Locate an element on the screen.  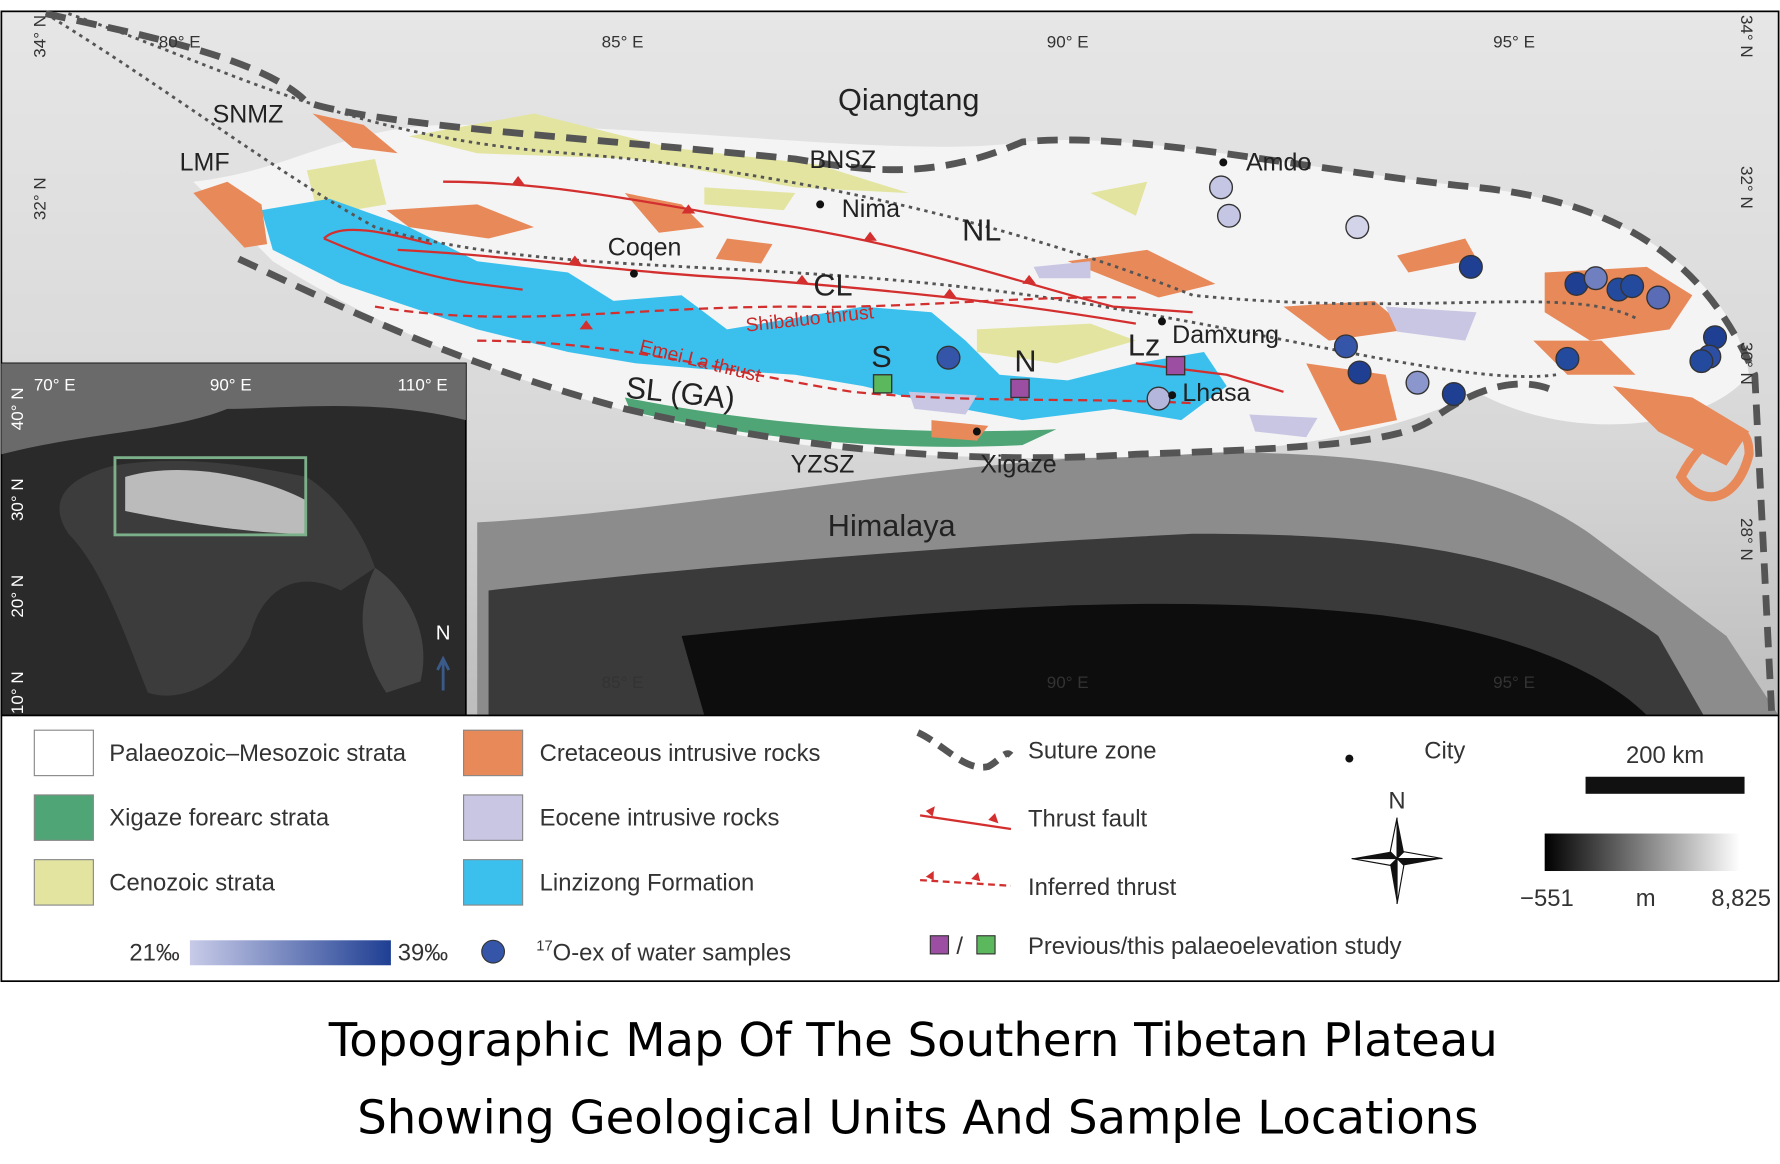
thrust-teeth is located at coordinates (773, 253).